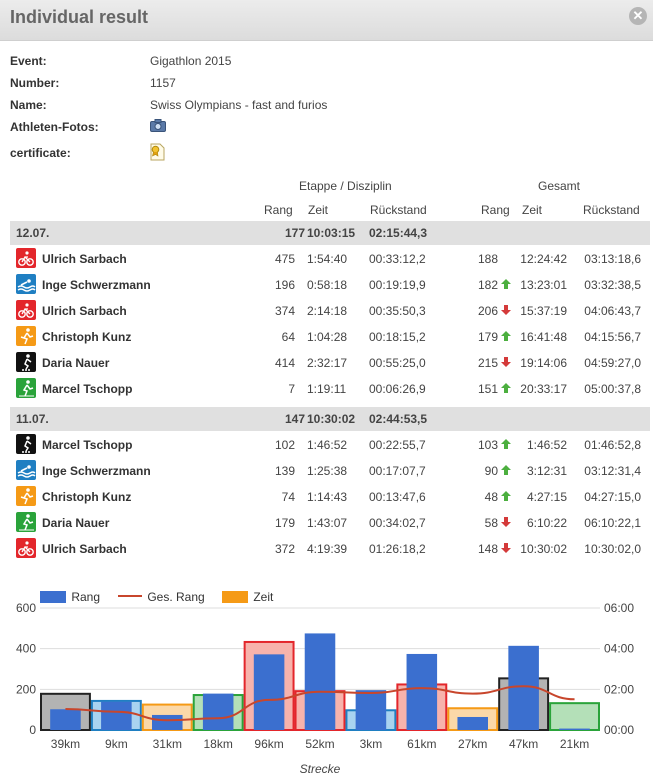  I want to click on stage-rank: 64, so click(288, 337).